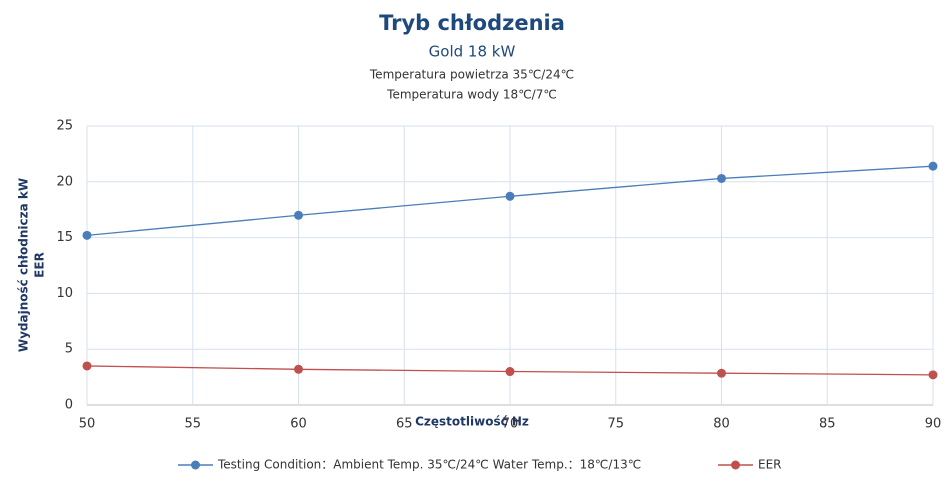  Describe the element at coordinates (615, 424) in the screenshot. I see `x-tick-label: 75` at that location.